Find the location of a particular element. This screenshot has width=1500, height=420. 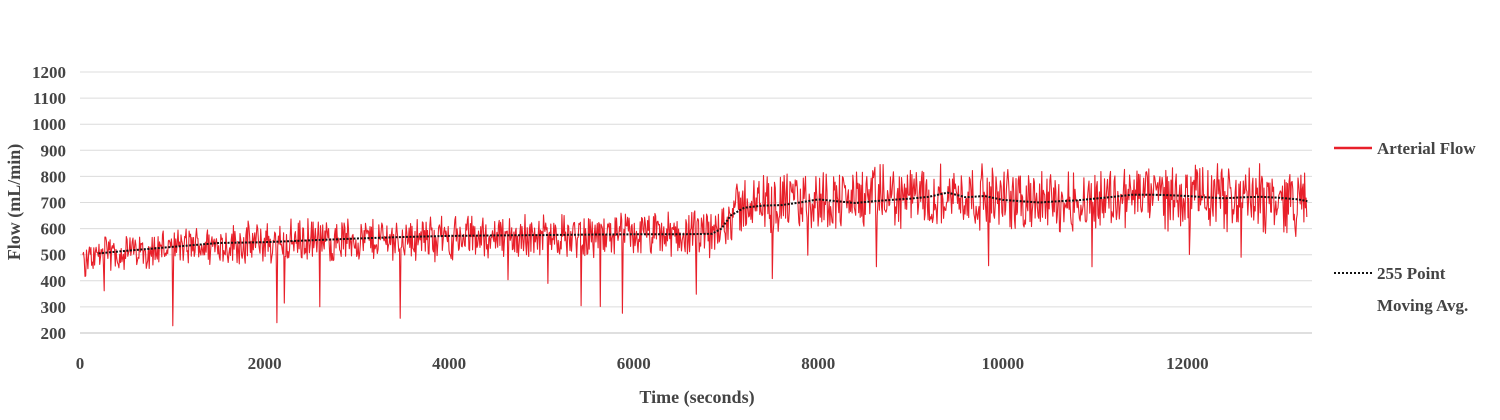

x-tick-label-8000: 8000 is located at coordinates (818, 363).